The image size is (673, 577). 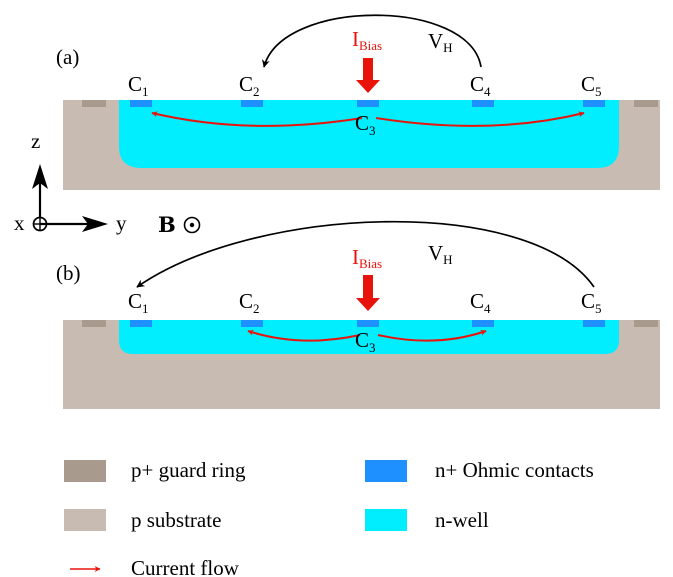 I want to click on contact-a-c2, so click(x=252, y=103).